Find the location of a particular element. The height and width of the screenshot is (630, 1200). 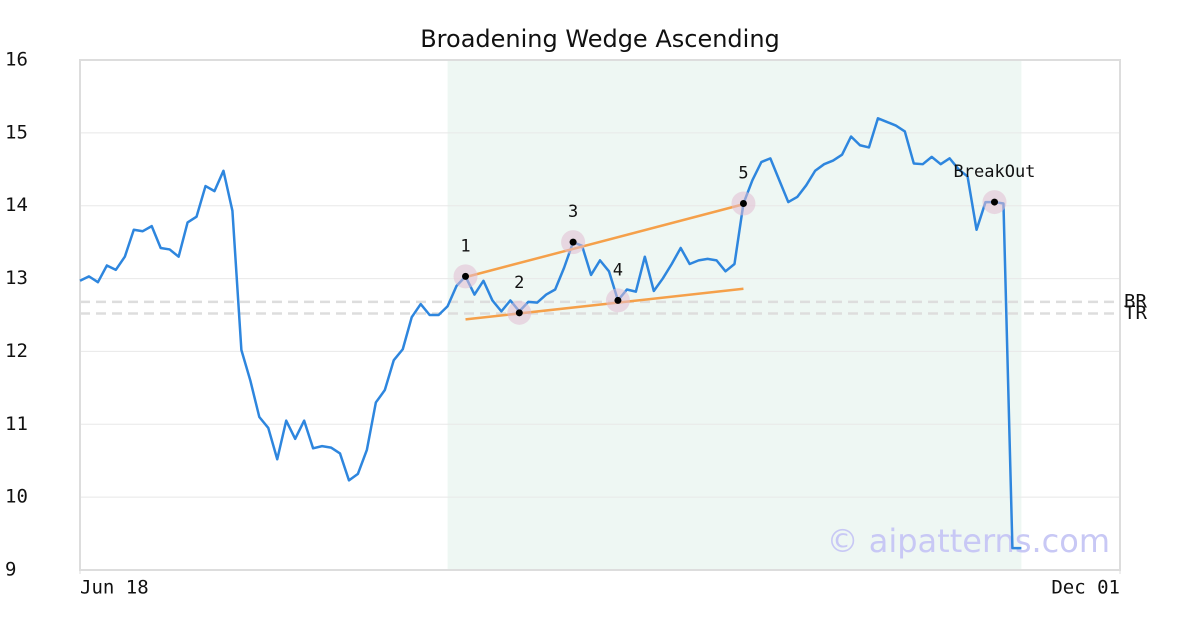

annotation-label: BreakOut is located at coordinates (995, 172).